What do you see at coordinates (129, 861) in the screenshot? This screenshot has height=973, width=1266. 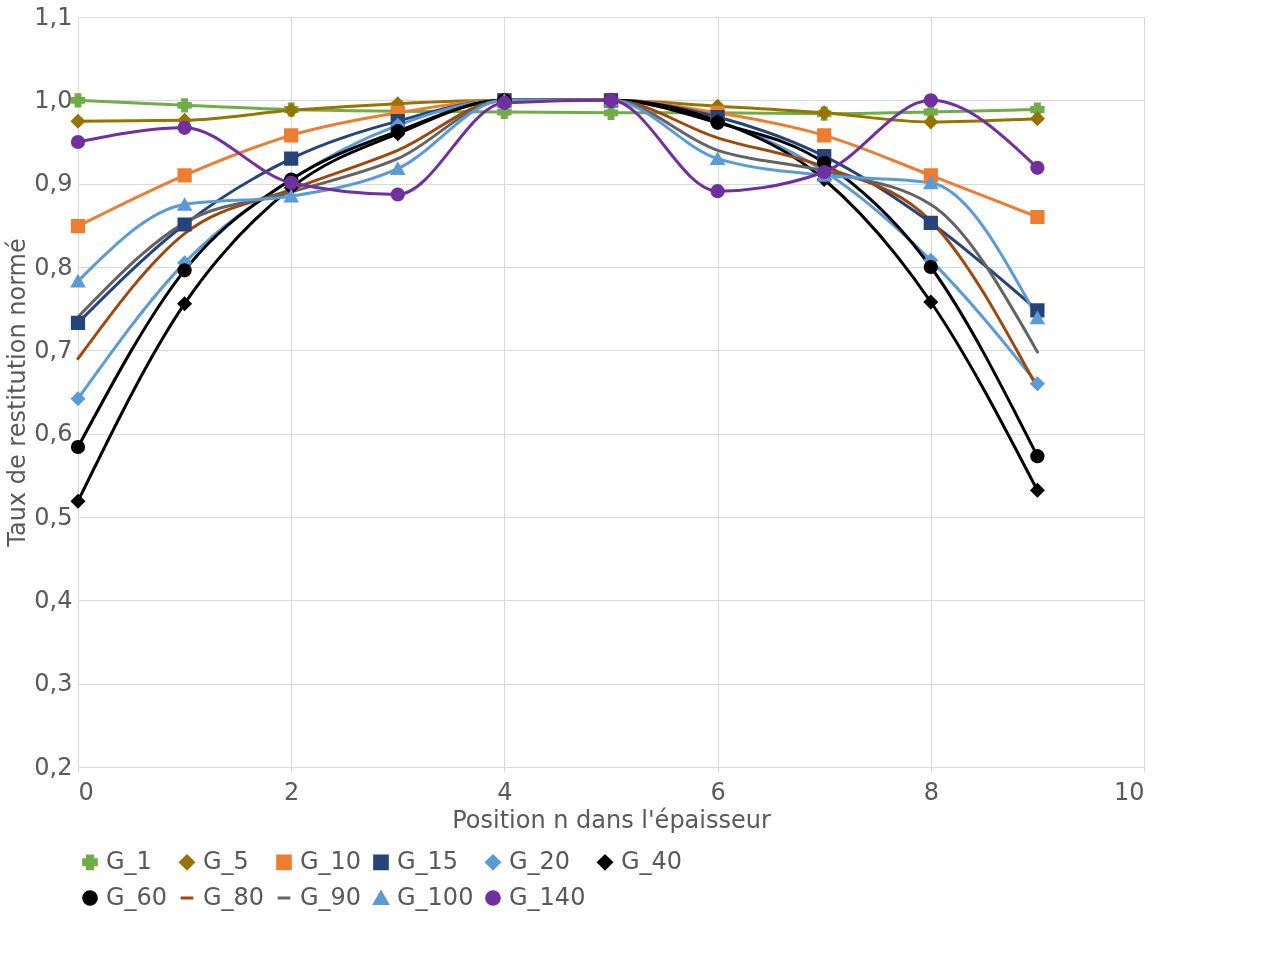 I see `legend-label: G_1` at bounding box center [129, 861].